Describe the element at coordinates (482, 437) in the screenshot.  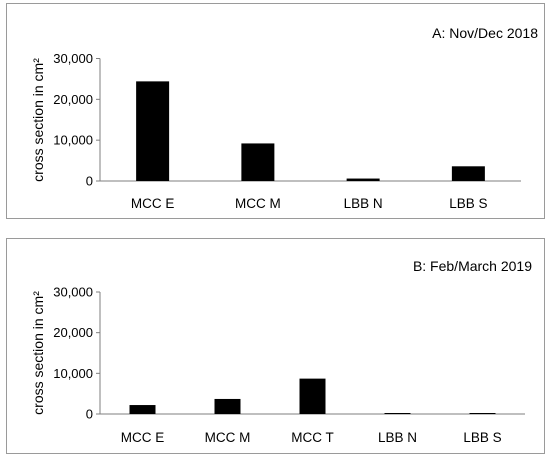
I see `panel-b-category-label: LBB S` at that location.